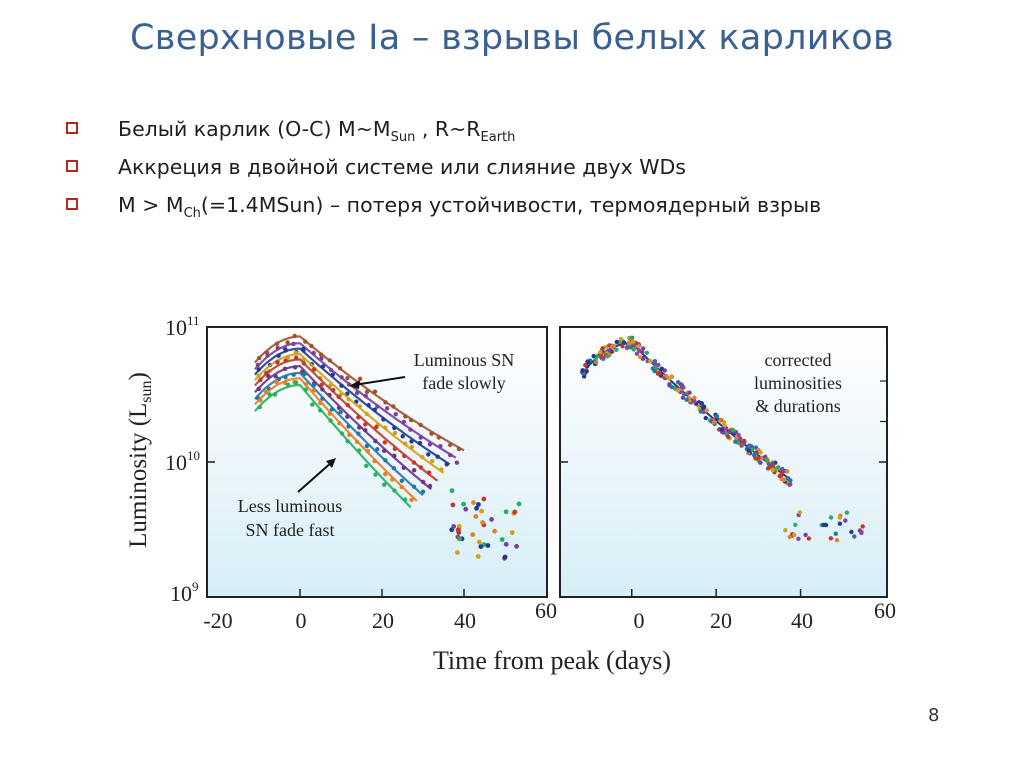  What do you see at coordinates (383, 620) in the screenshot?
I see `x-tick-label: 20` at bounding box center [383, 620].